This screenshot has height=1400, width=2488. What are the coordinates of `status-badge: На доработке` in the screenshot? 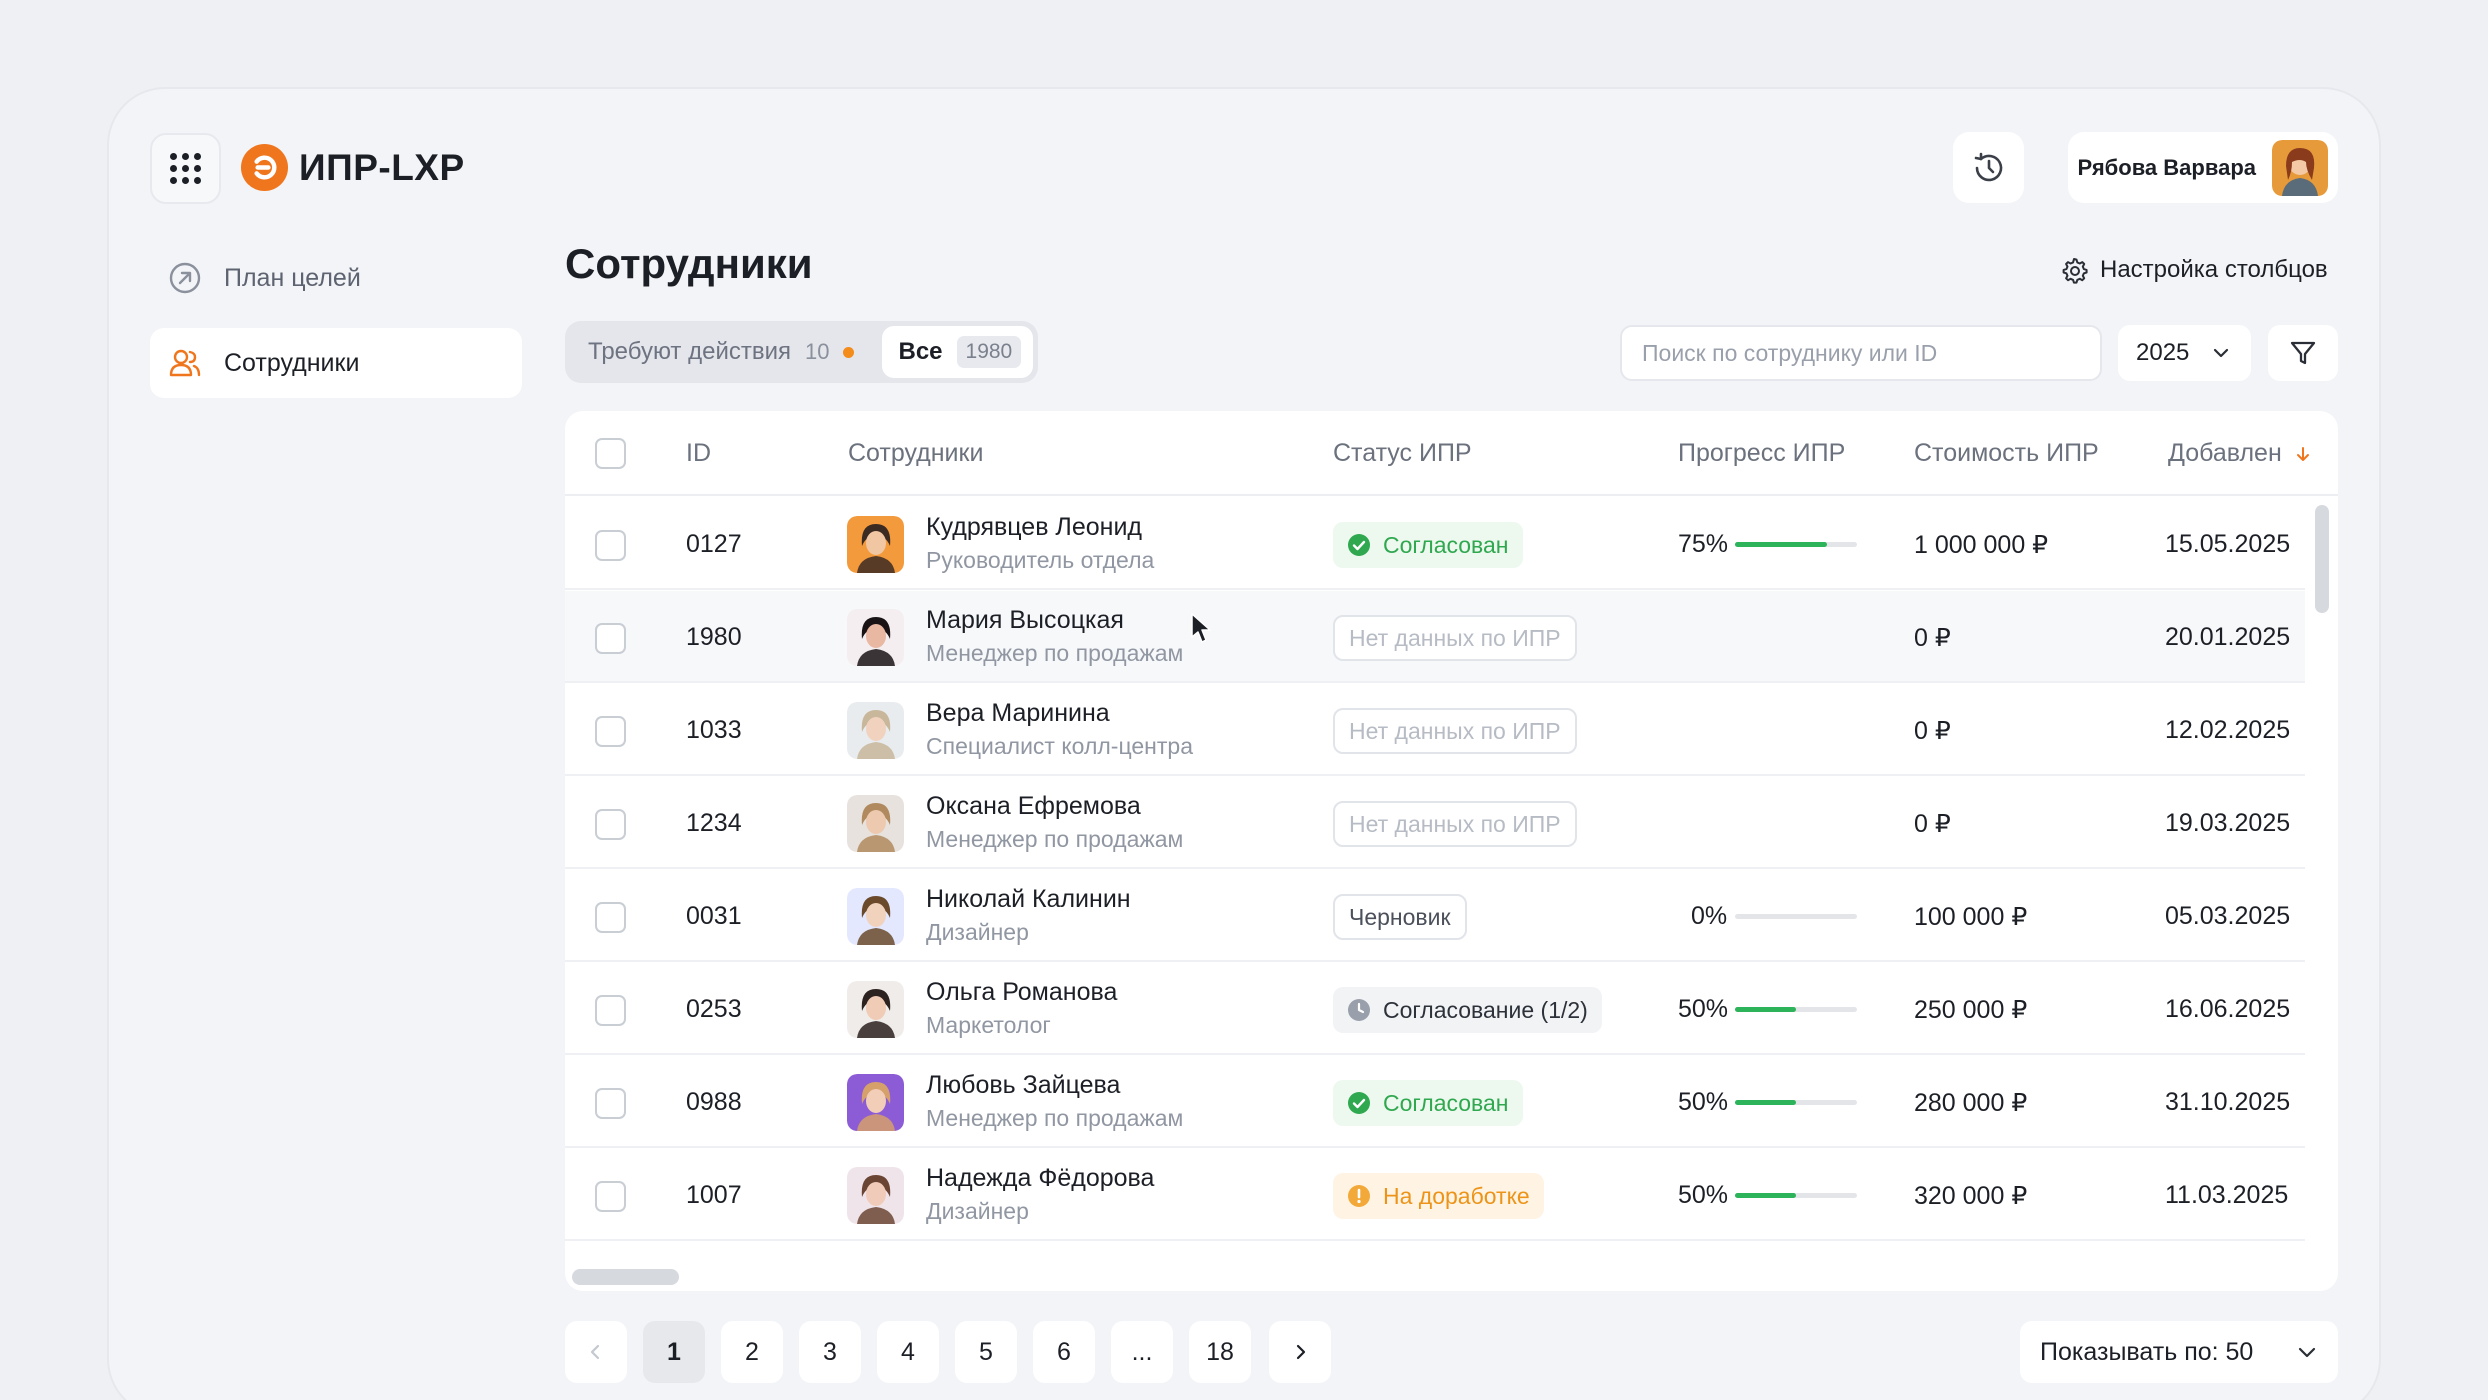 It's located at (1438, 1196).